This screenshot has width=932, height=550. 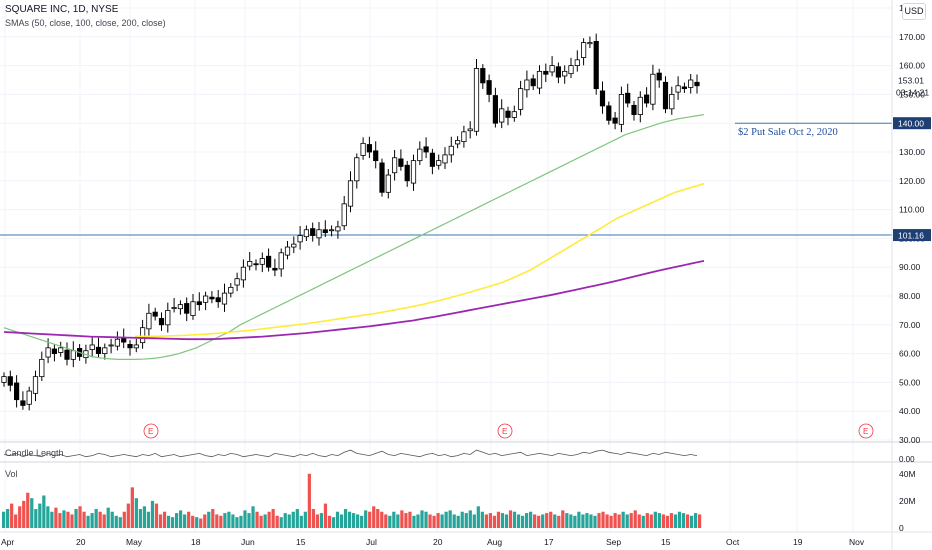 I want to click on price-tick-label: 90.00, so click(x=910, y=267).